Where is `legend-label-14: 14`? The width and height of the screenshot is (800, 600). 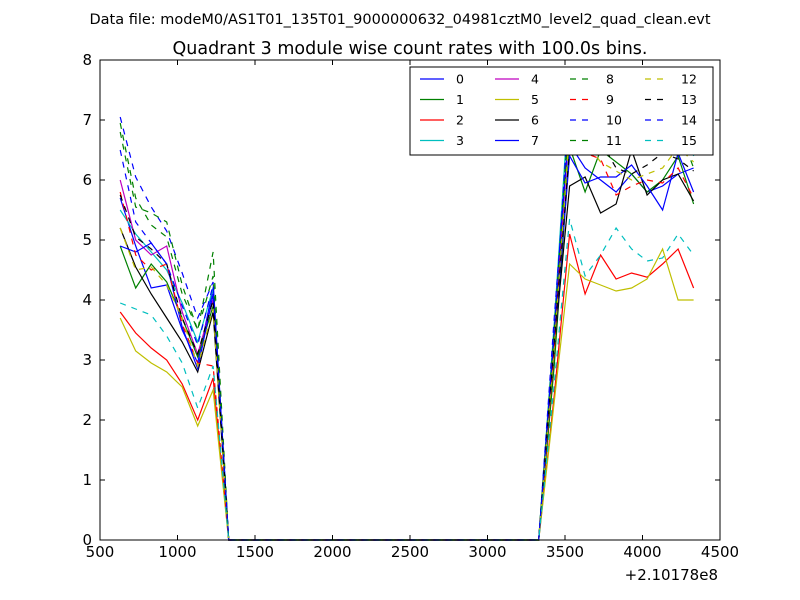
legend-label-14: 14 is located at coordinates (689, 120).